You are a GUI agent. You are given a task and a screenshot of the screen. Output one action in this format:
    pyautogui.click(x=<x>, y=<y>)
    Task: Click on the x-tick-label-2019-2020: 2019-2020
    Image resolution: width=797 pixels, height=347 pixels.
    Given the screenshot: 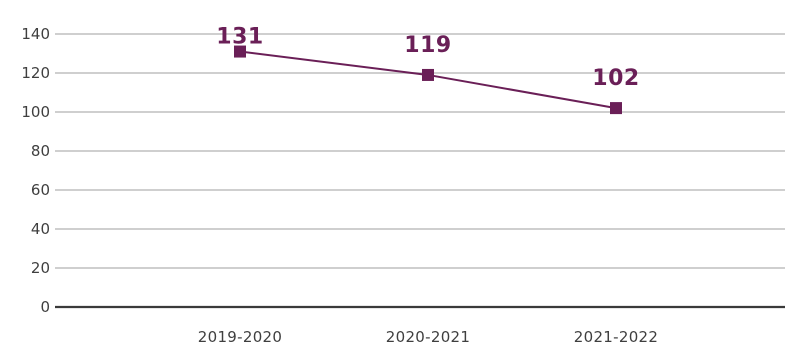 What is the action you would take?
    pyautogui.click(x=240, y=337)
    